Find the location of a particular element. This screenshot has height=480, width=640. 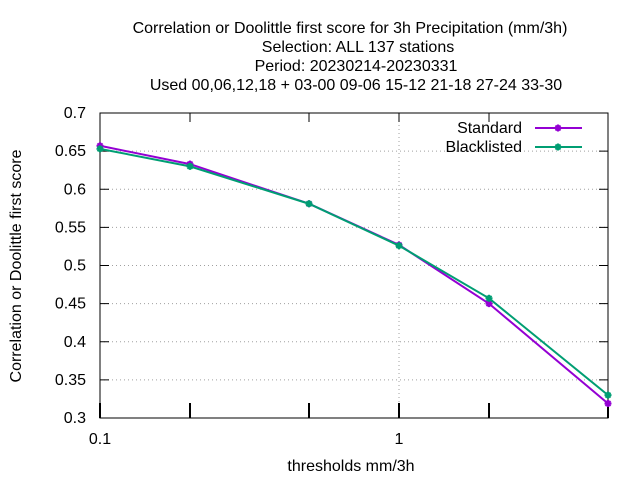

legend-label-blacklisted: Blacklisted is located at coordinates (484, 147).